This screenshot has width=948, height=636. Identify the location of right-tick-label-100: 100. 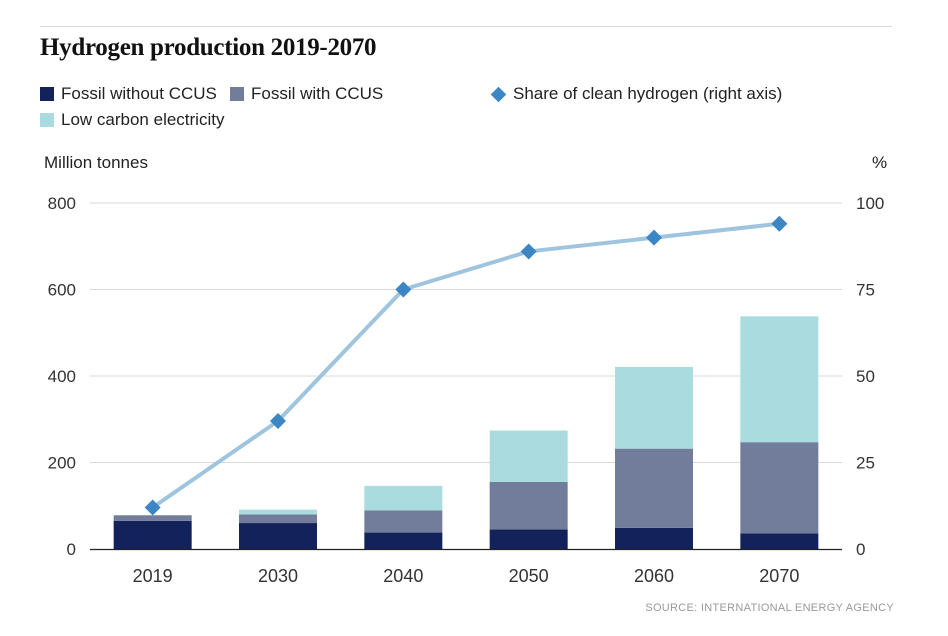
(870, 203).